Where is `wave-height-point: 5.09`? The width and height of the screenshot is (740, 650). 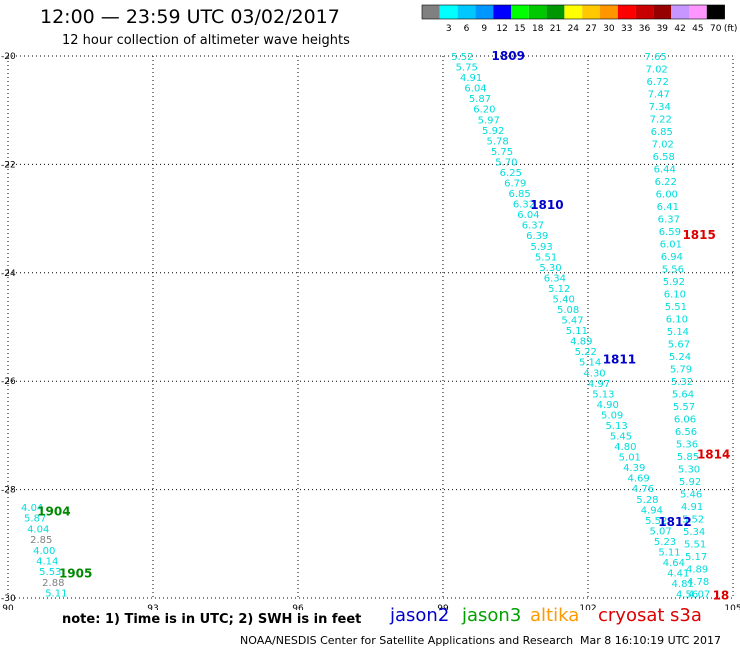 wave-height-point: 5.09 is located at coordinates (612, 415).